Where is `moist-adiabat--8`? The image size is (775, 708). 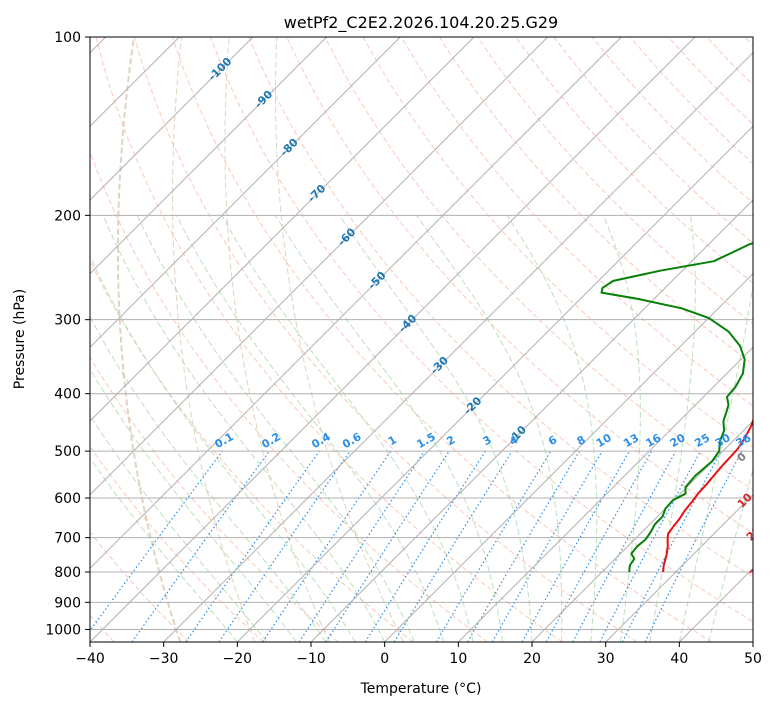 moist-adiabat--8 is located at coordinates (208, 478).